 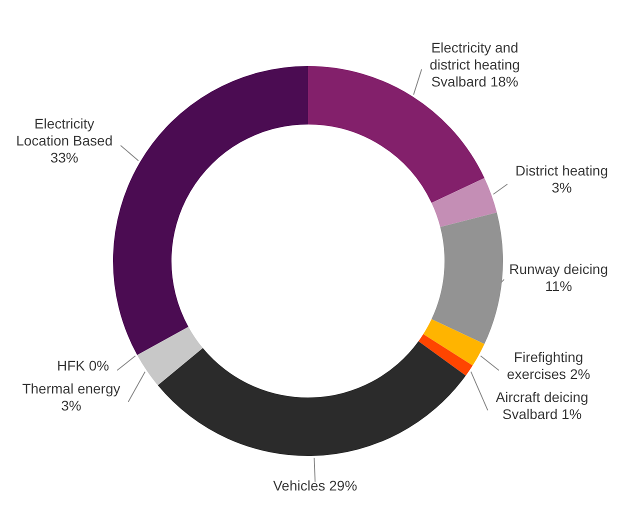 What do you see at coordinates (548, 365) in the screenshot?
I see `slice-label: Firefighting exercises 2%` at bounding box center [548, 365].